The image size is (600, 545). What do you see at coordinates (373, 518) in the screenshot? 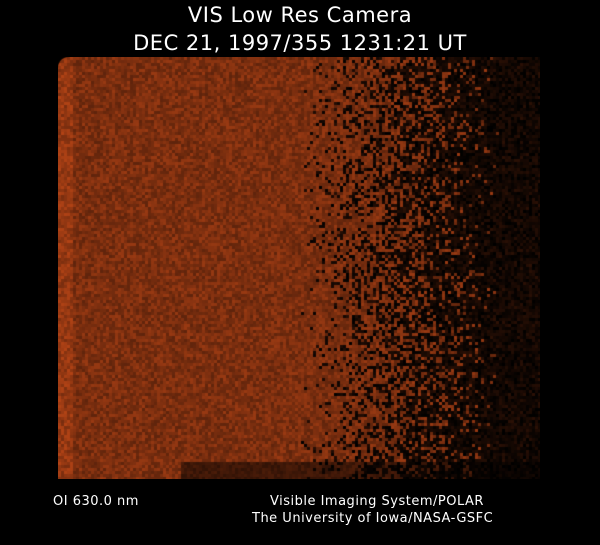
I see `organization-label: The University of Iowa/NASA-GSFC` at bounding box center [373, 518].